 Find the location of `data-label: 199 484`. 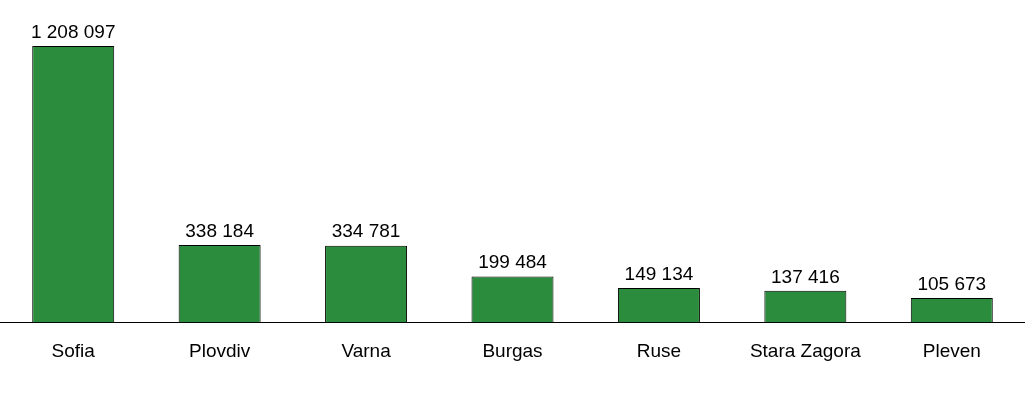

data-label: 199 484 is located at coordinates (513, 262).